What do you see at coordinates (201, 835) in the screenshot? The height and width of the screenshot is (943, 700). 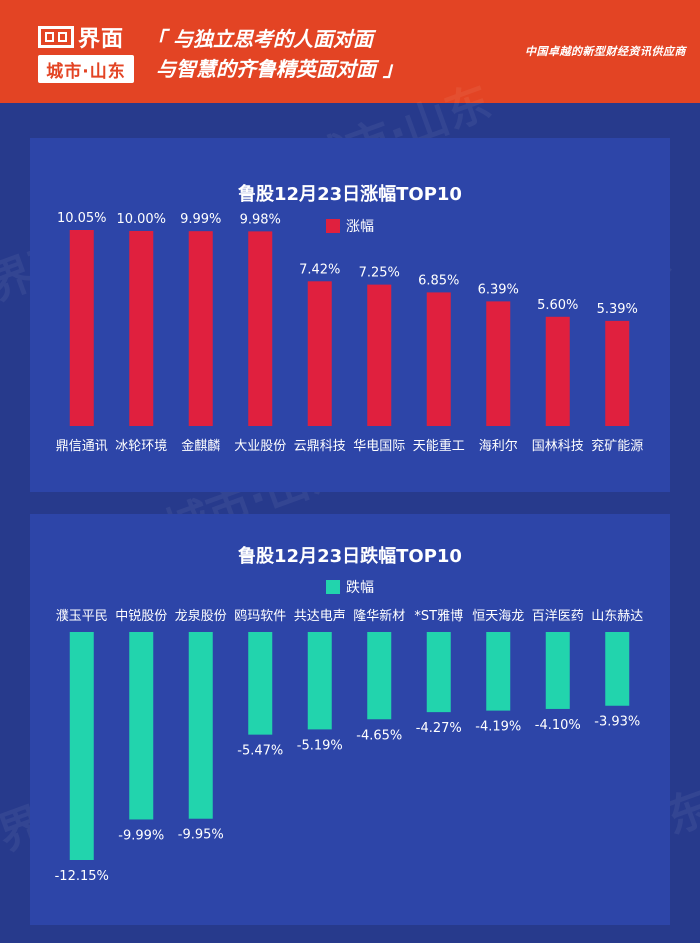 I see `loss-data-label: -9.95%` at bounding box center [201, 835].